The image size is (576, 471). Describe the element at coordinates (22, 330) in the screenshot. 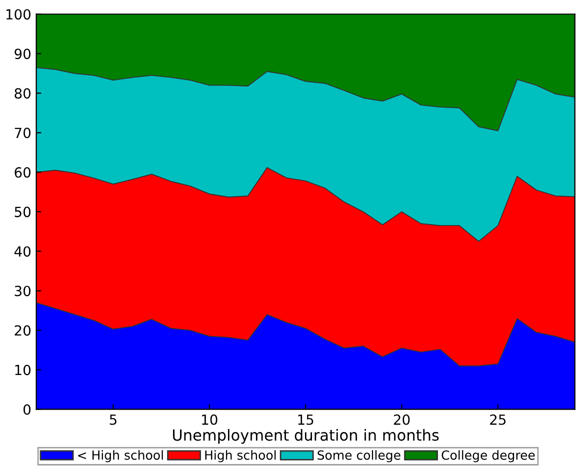

I see `y-tick-label: 20` at that location.